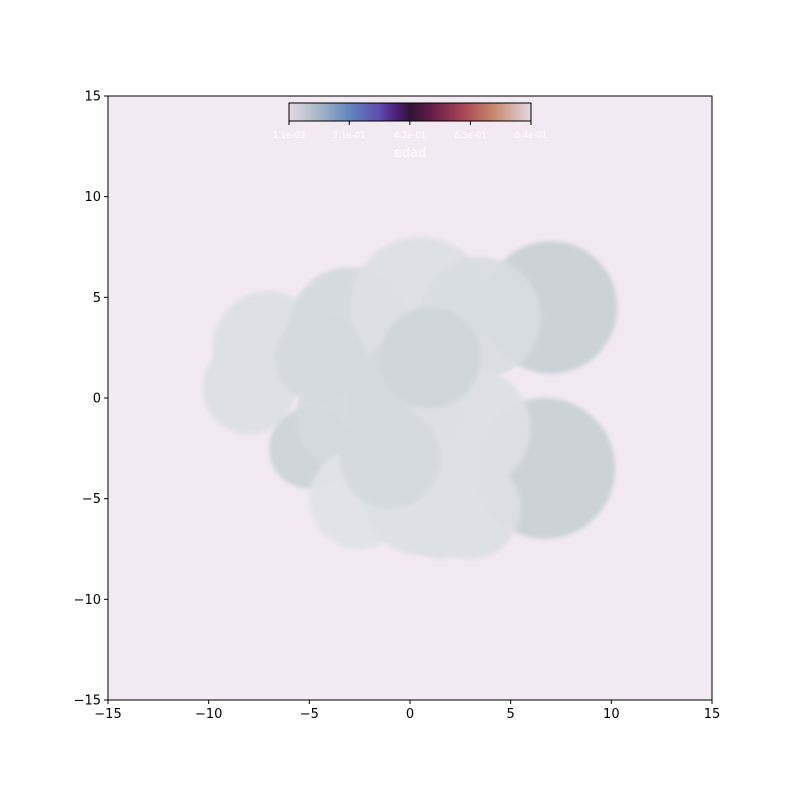 This screenshot has height=800, width=800. I want to click on y-axis: −15 −10 −5 0 5 10 15, so click(91, 399).